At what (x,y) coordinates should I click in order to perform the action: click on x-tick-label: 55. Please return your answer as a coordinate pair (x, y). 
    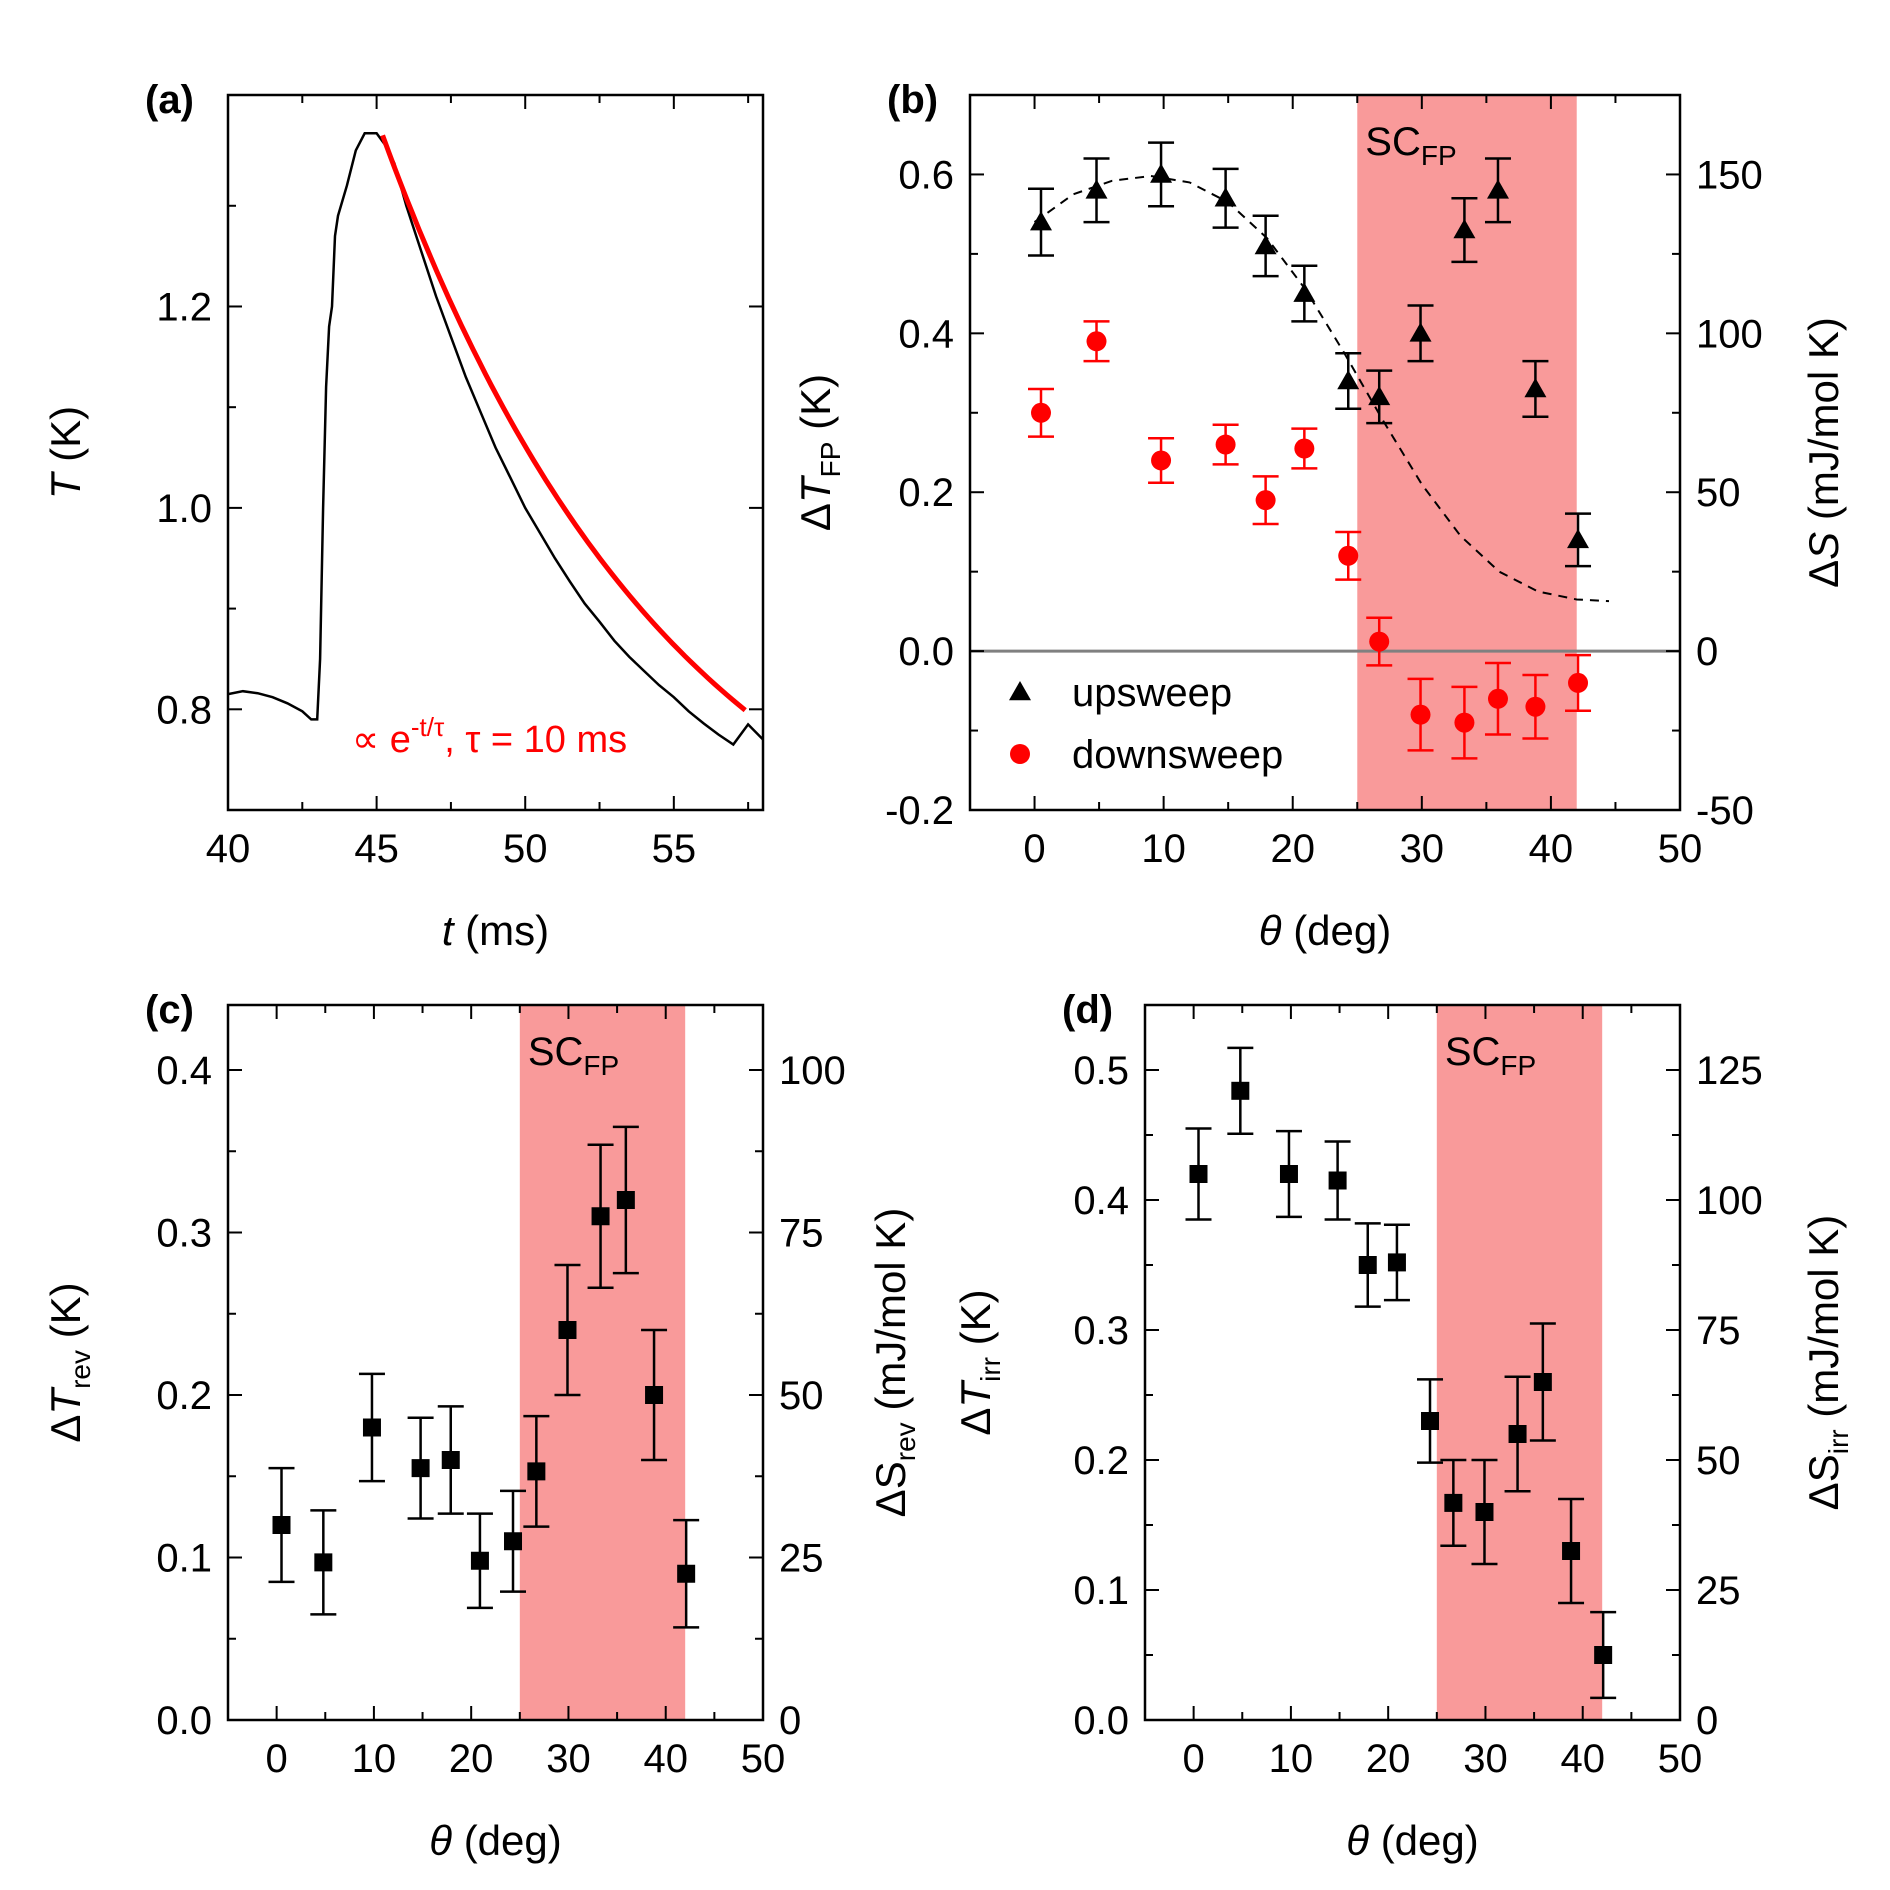
    Looking at the image, I should click on (674, 849).